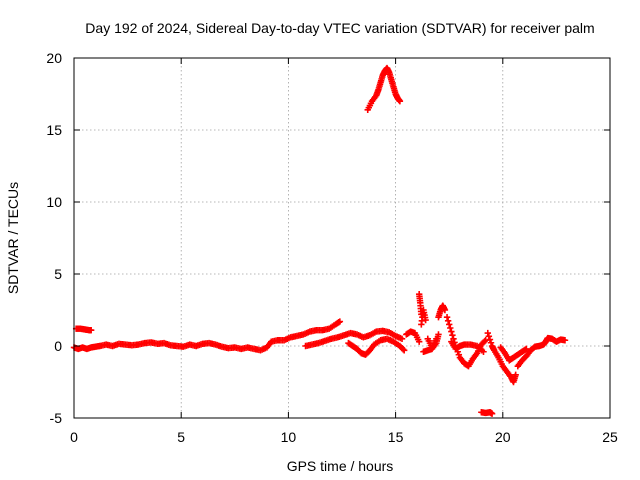 Image resolution: width=640 pixels, height=480 pixels. What do you see at coordinates (54, 202) in the screenshot?
I see `y-tick-label: 10` at bounding box center [54, 202].